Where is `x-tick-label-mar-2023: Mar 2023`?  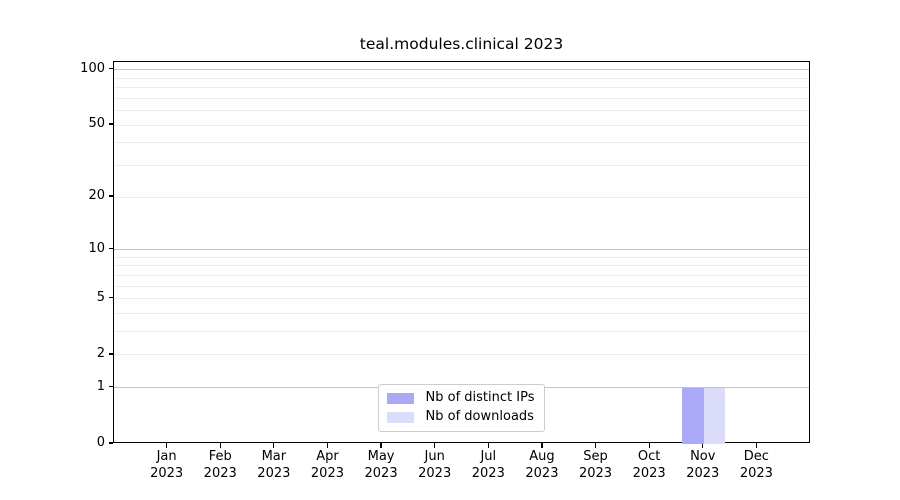
x-tick-label-mar-2023: Mar 2023 is located at coordinates (274, 465).